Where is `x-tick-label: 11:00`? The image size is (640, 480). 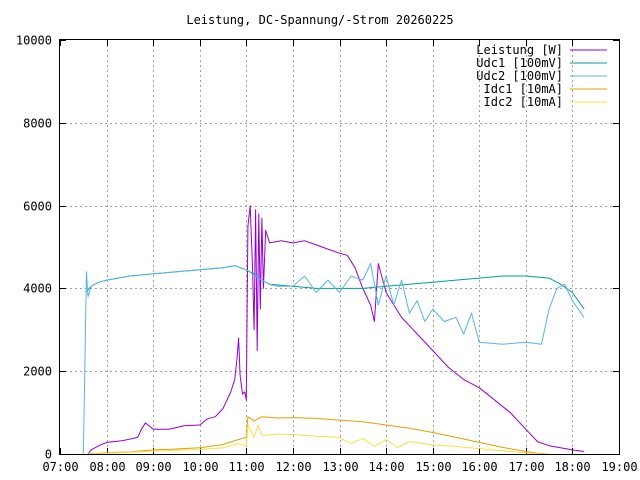 x-tick-label: 11:00 is located at coordinates (246, 467).